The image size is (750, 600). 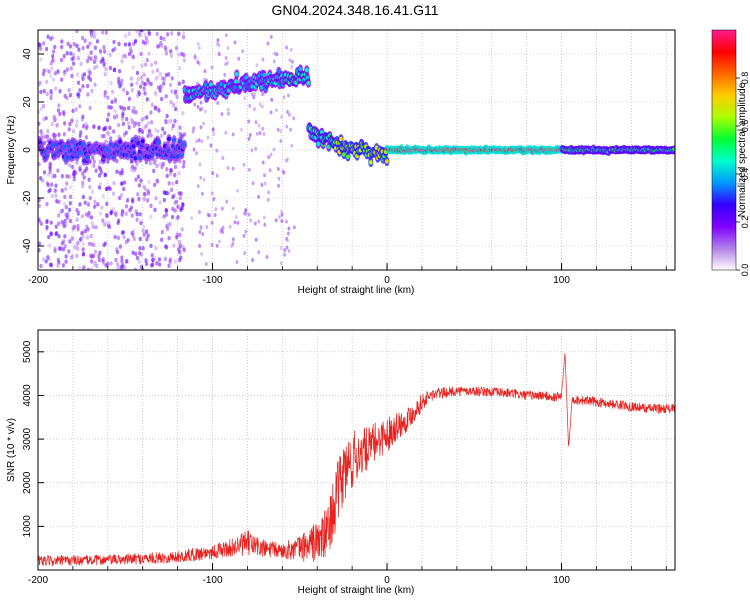 I want to click on snr-y-tick-label: 1000, so click(x=27, y=526).